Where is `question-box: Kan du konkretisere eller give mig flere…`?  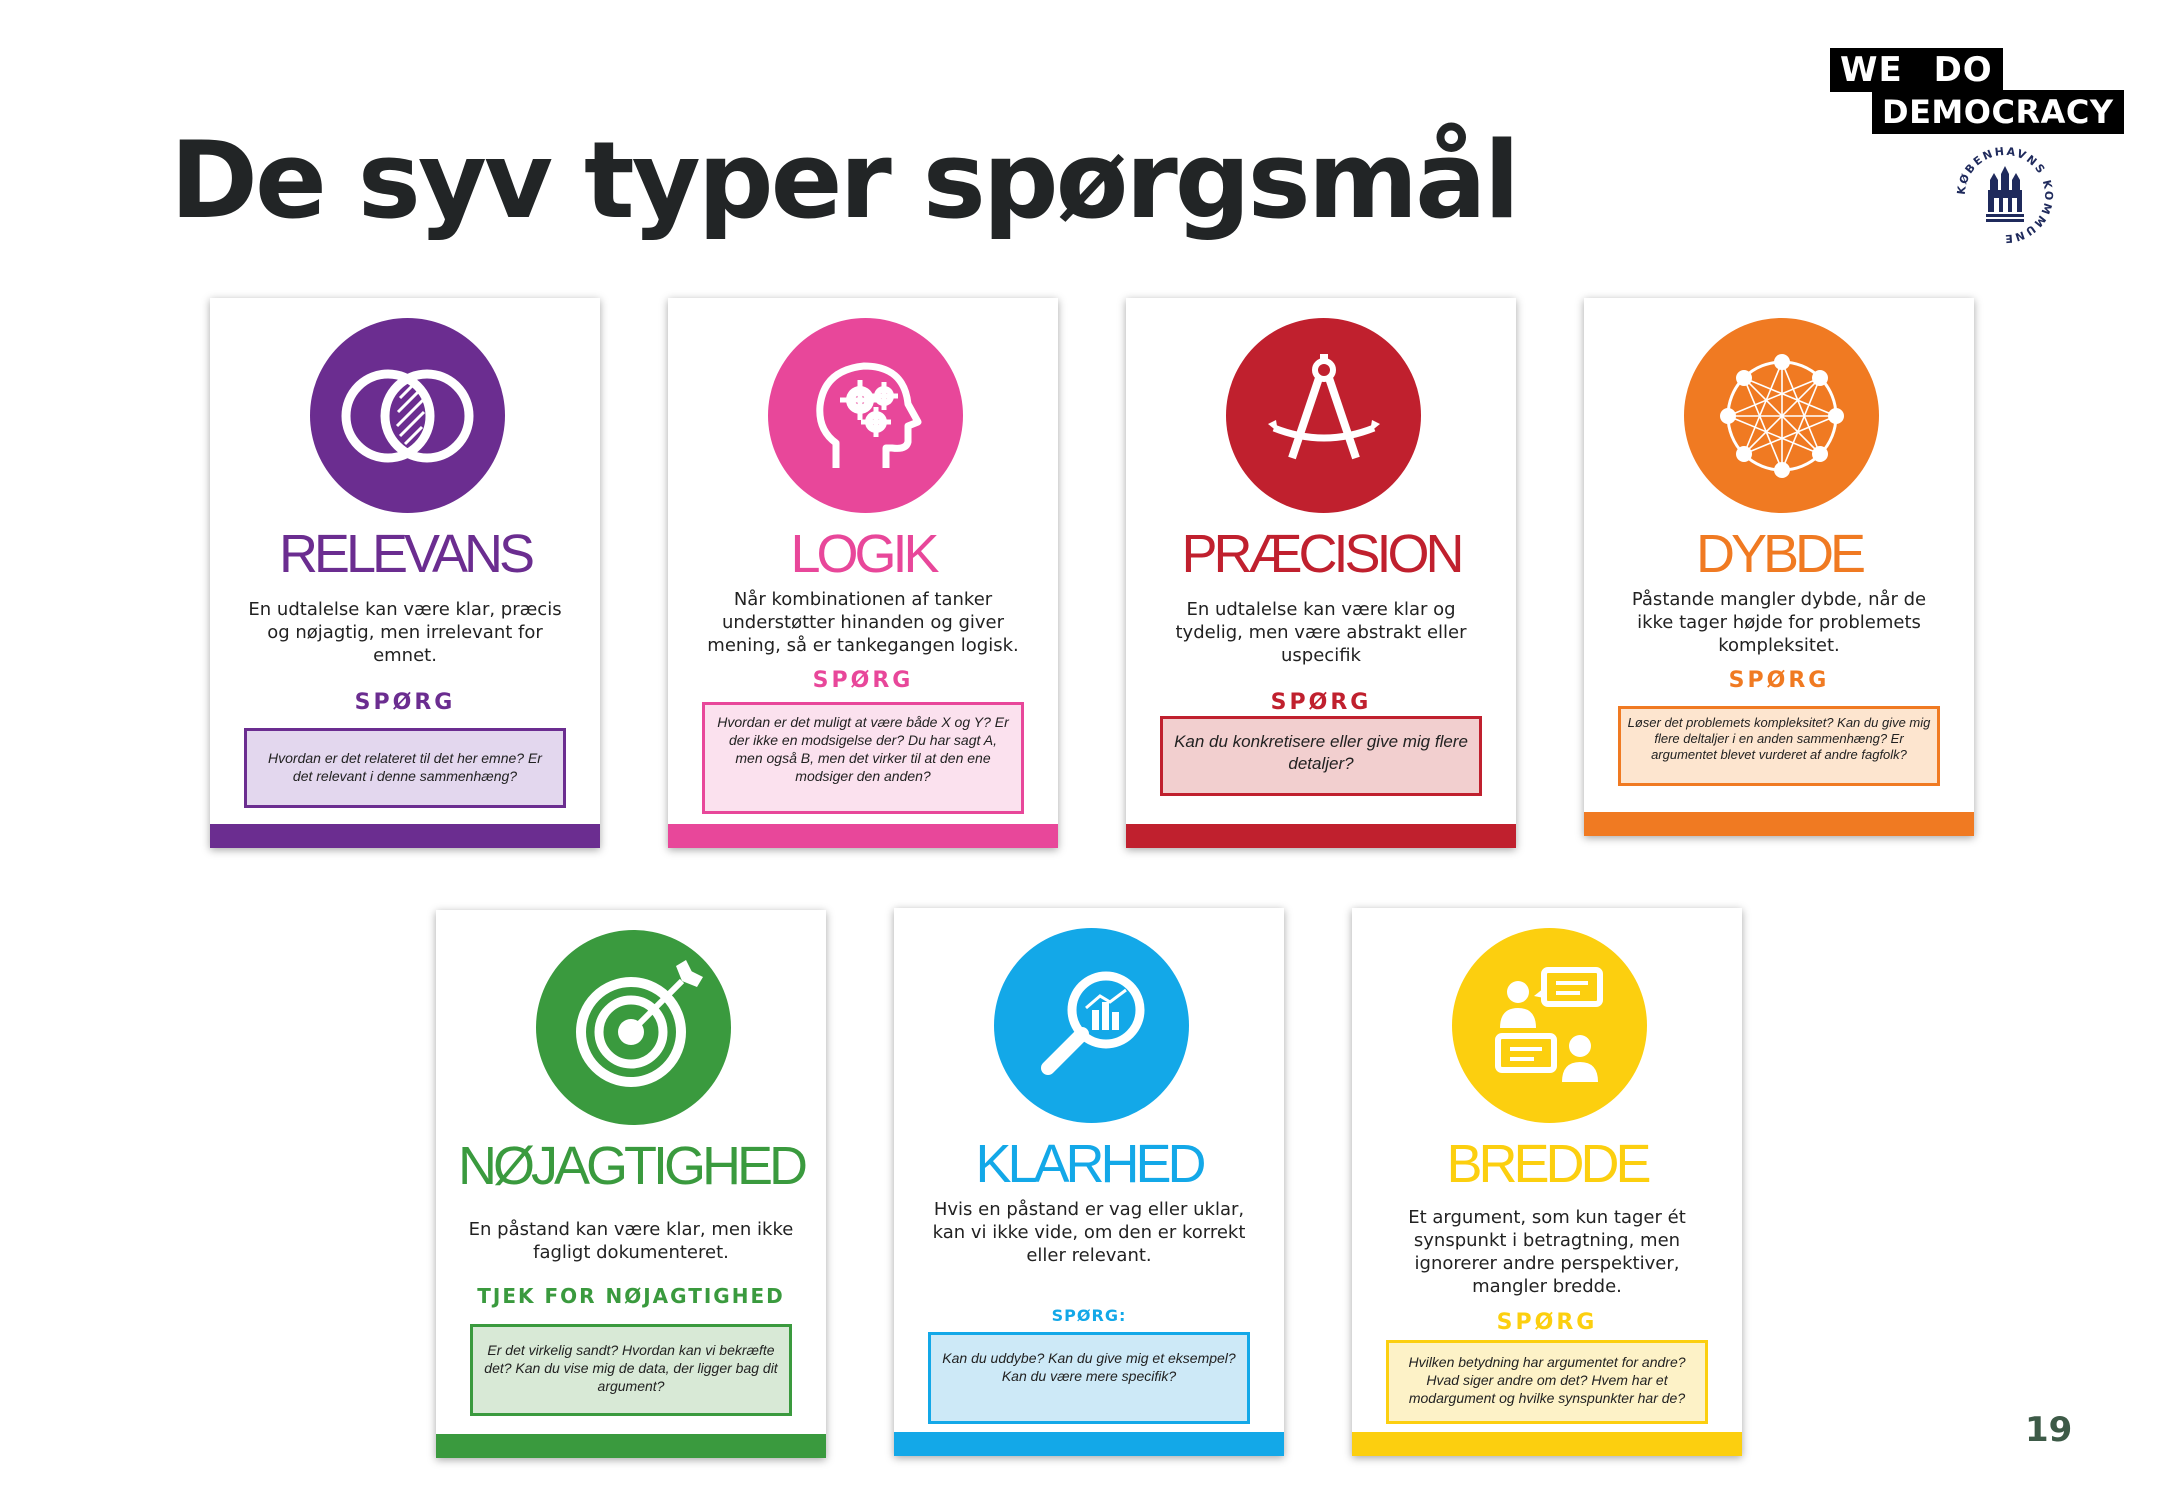 question-box: Kan du konkretisere eller give mig flere… is located at coordinates (1321, 756).